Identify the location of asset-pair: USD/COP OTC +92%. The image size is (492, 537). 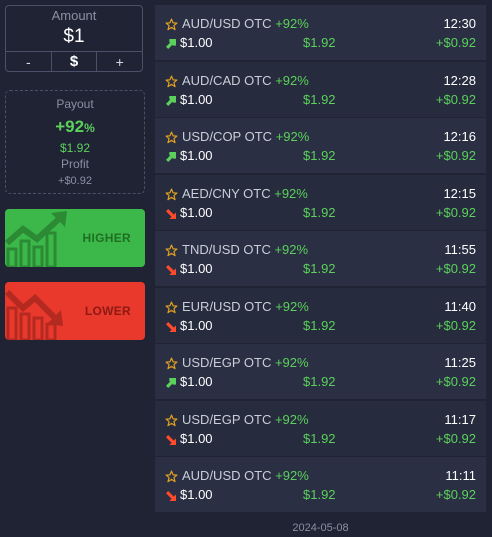
(246, 136).